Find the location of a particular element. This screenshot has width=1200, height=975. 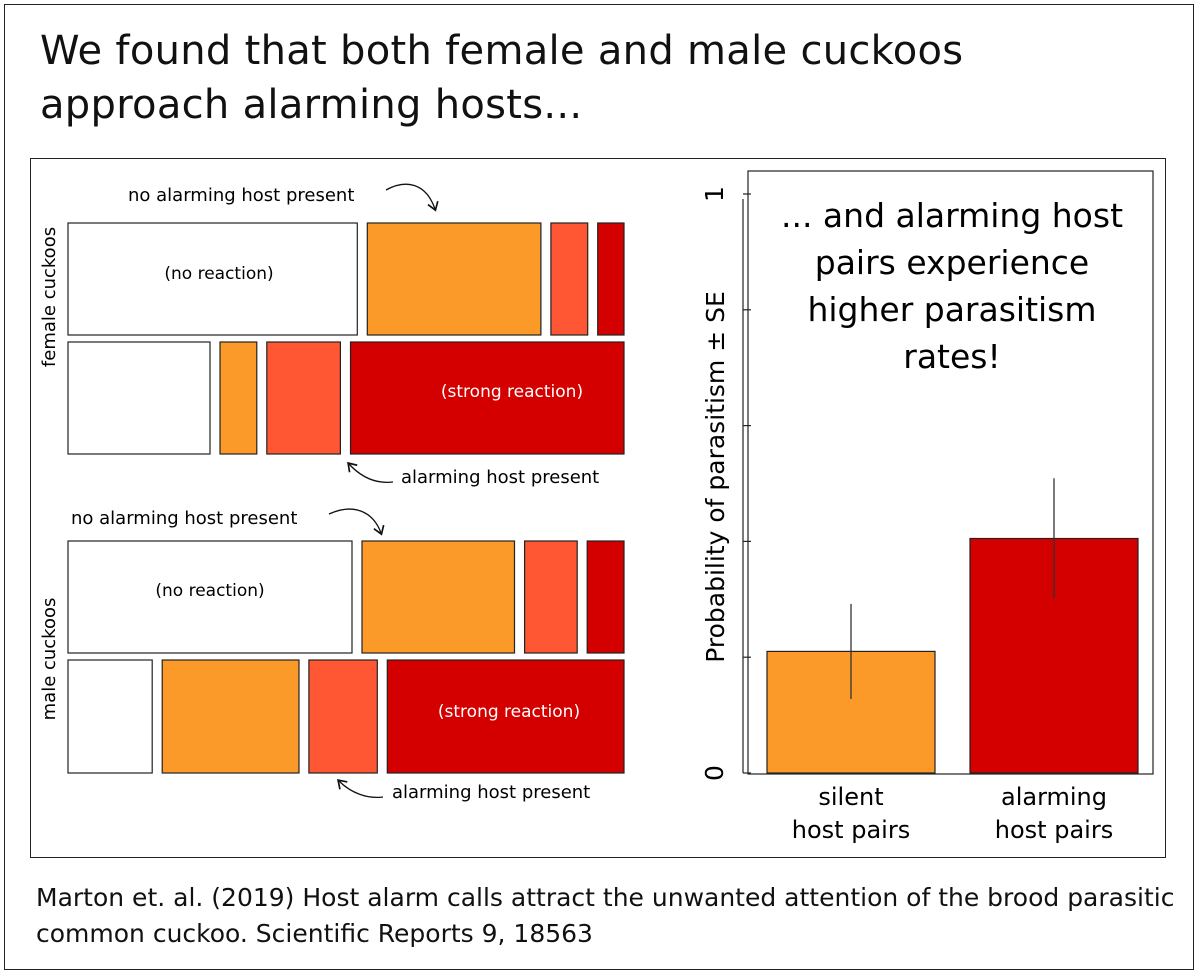

female-no-reaction-label: (no reaction) is located at coordinates (218, 274).